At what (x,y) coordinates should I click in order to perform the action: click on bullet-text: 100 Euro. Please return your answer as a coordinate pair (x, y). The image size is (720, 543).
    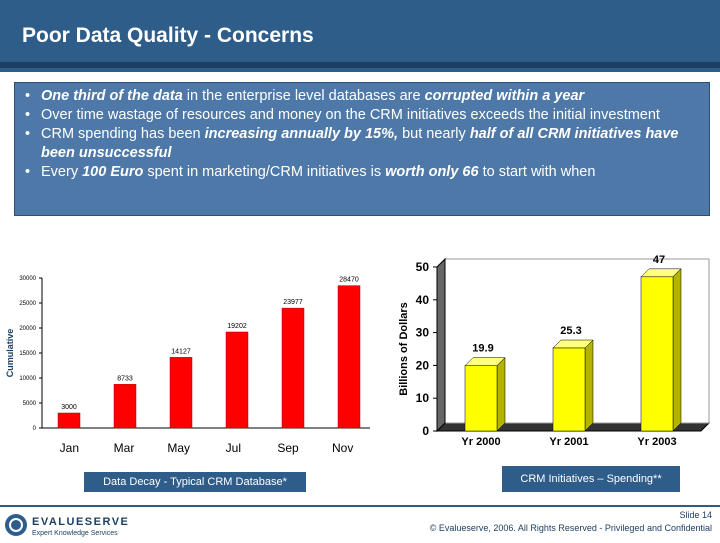
    Looking at the image, I should click on (113, 172).